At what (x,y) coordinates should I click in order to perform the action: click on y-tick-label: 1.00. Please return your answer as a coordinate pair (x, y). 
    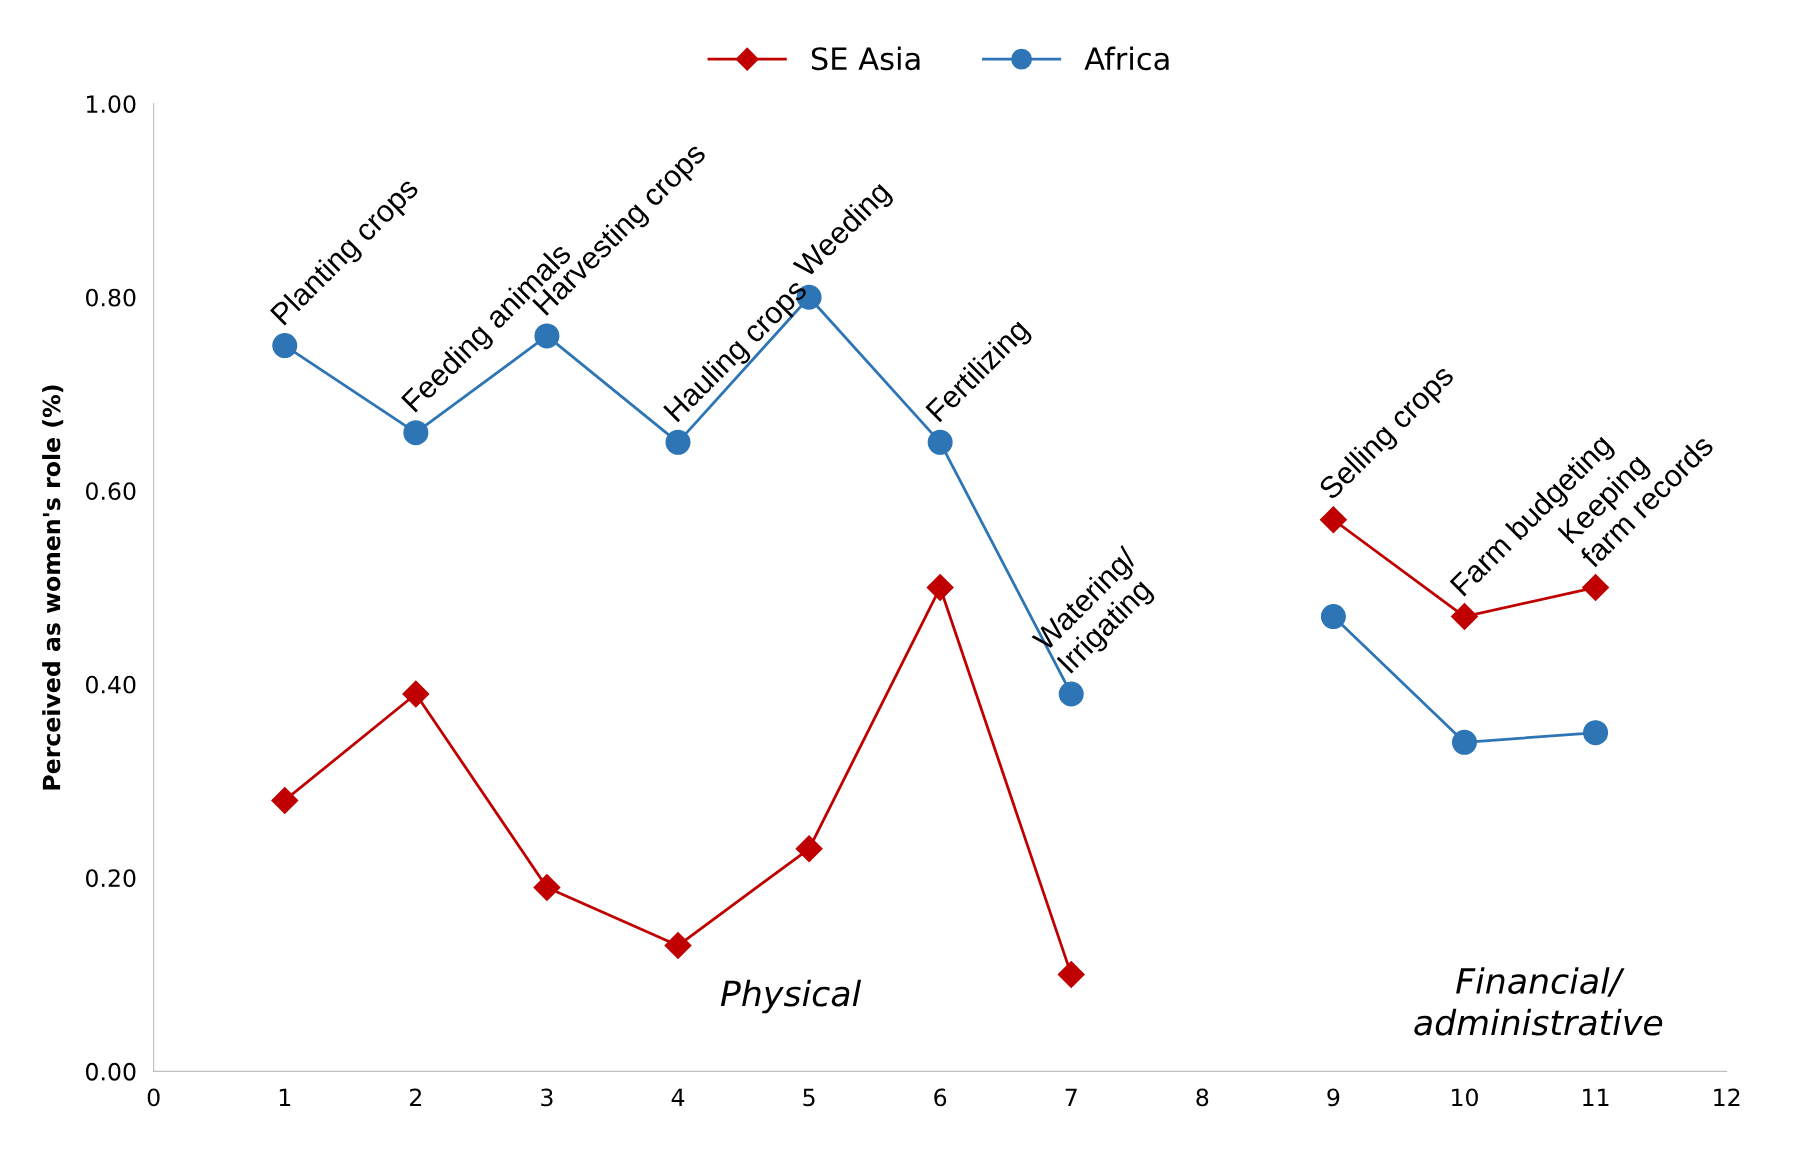
    Looking at the image, I should click on (111, 104).